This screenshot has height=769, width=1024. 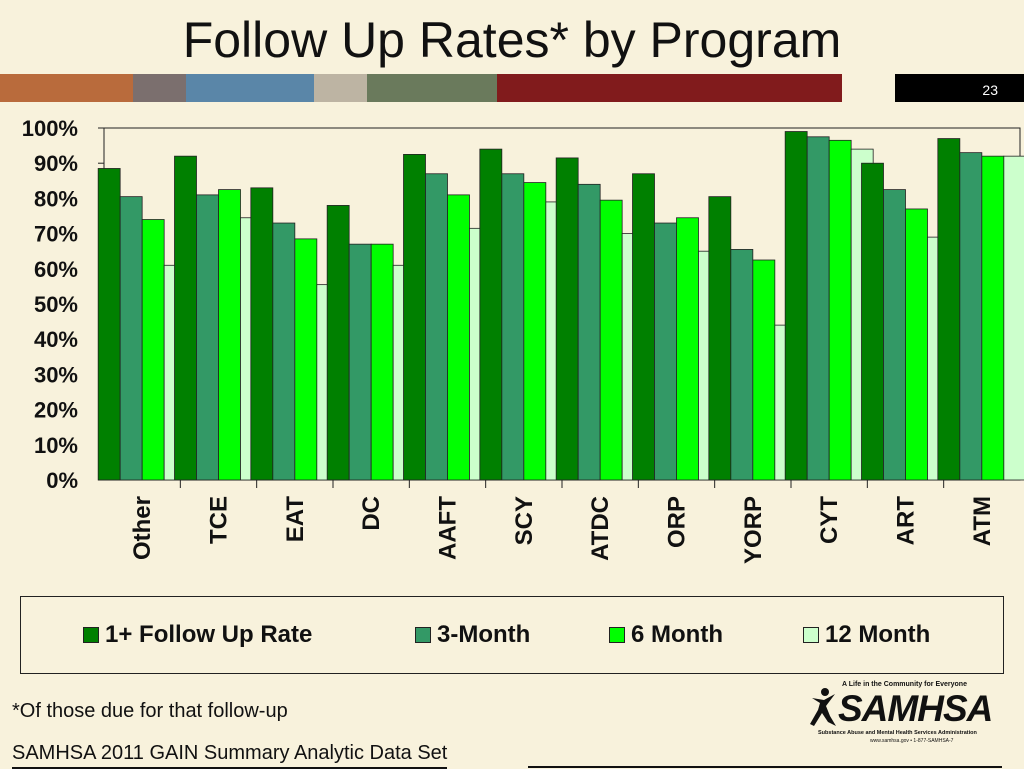 I want to click on bar-3-month-cyt, so click(x=818, y=308).